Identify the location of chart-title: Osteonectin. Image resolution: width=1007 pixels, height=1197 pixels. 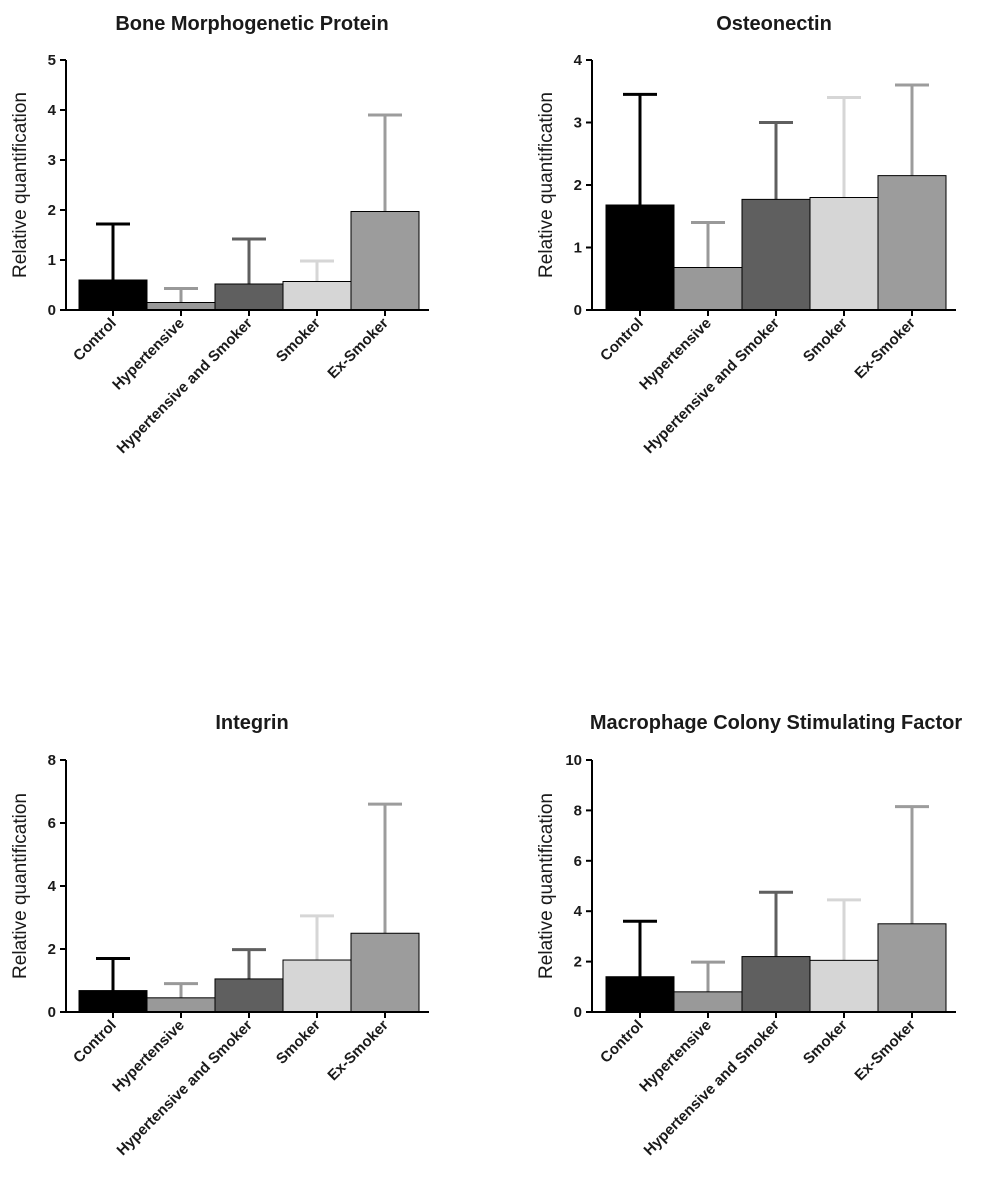
(774, 24).